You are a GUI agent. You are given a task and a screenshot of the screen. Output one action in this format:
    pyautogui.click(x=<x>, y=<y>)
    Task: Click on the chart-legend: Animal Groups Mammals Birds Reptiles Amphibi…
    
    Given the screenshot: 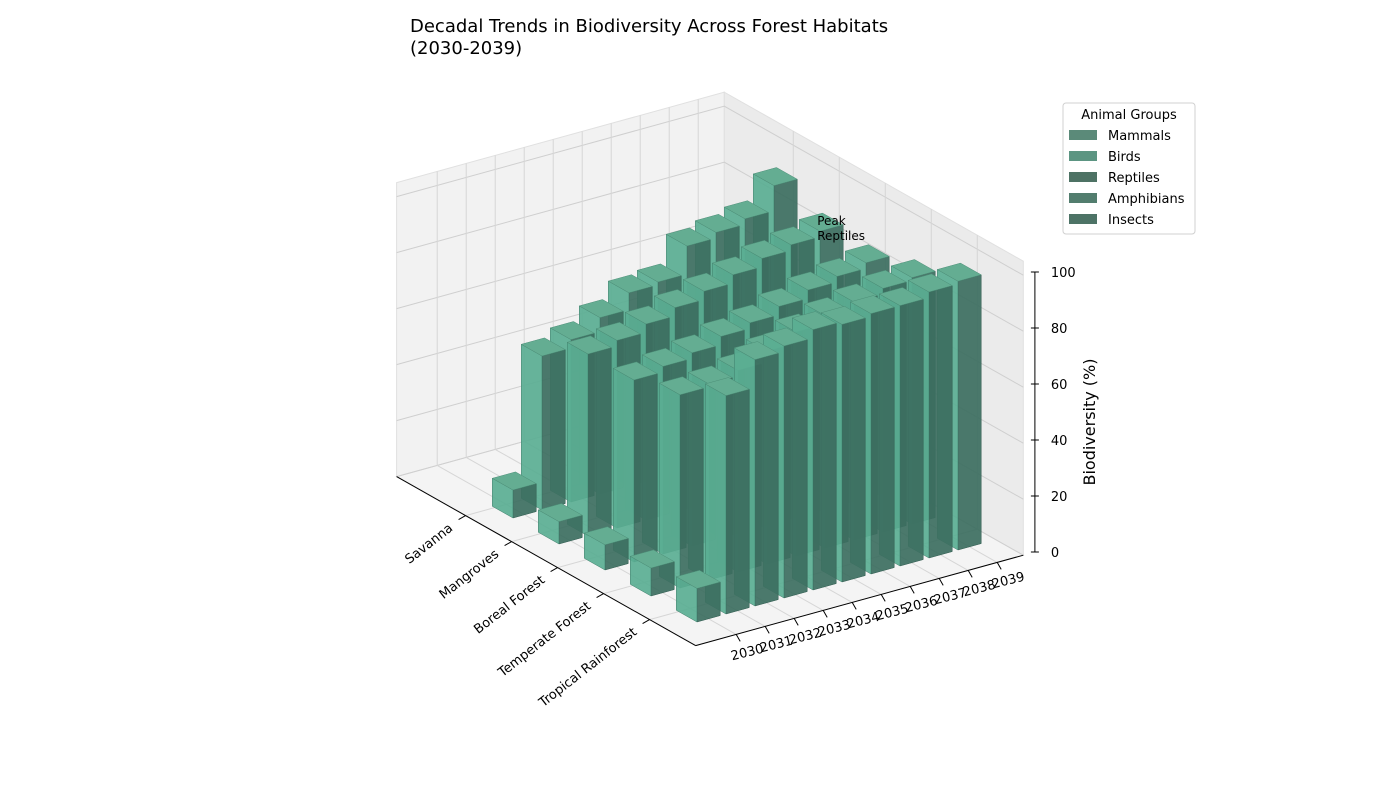 What is the action you would take?
    pyautogui.click(x=1129, y=168)
    